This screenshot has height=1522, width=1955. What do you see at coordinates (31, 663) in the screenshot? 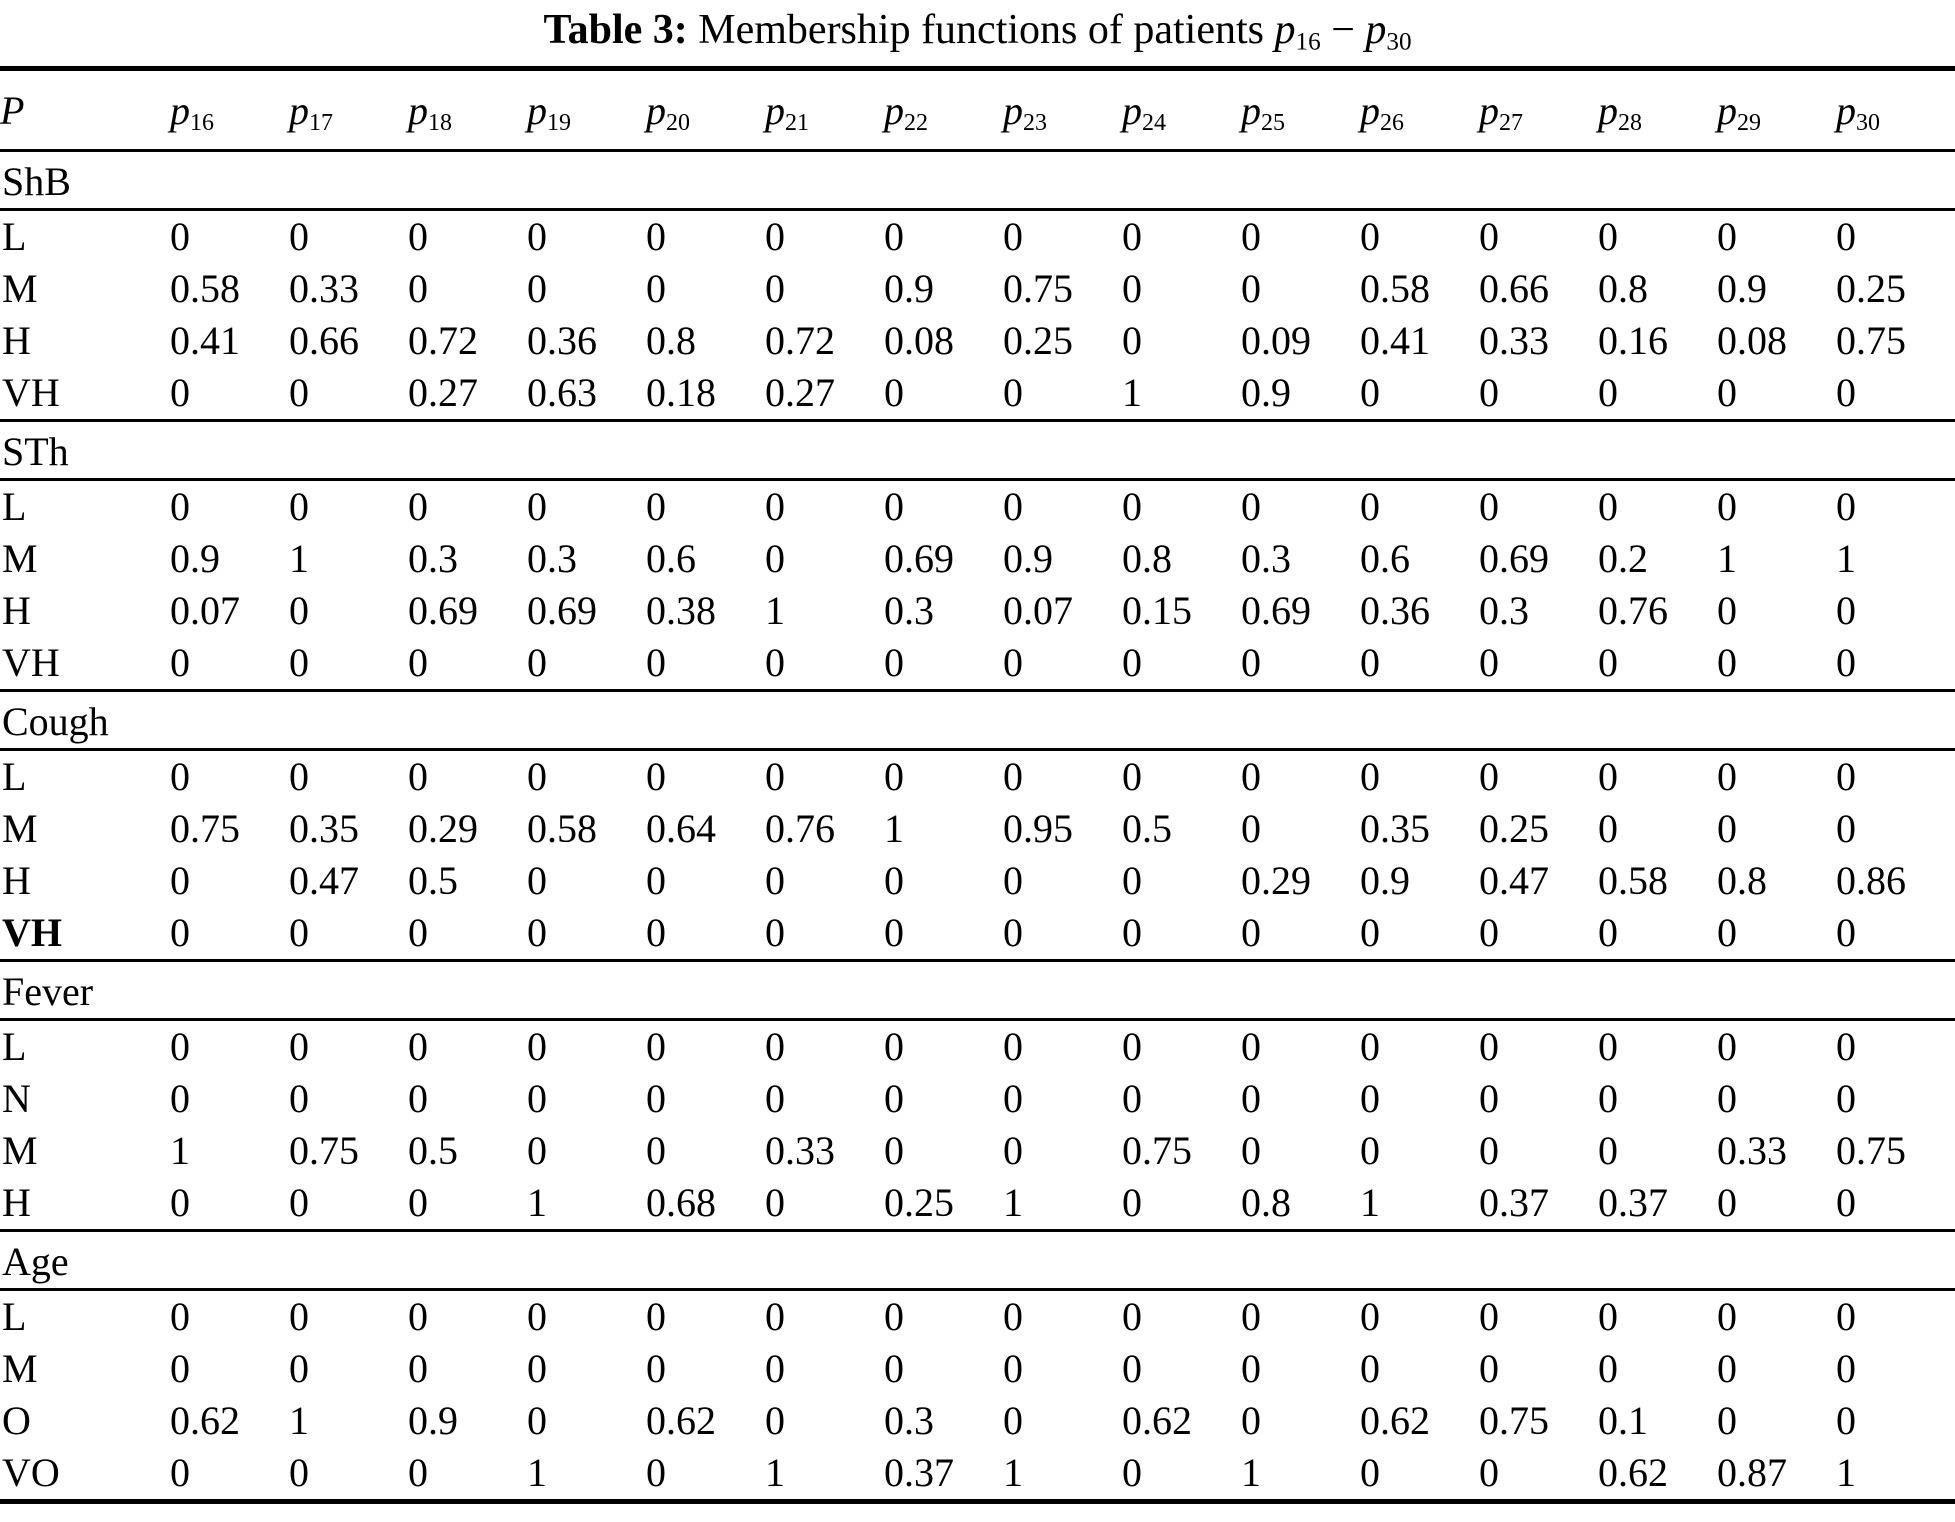
I see `row-label: VH` at bounding box center [31, 663].